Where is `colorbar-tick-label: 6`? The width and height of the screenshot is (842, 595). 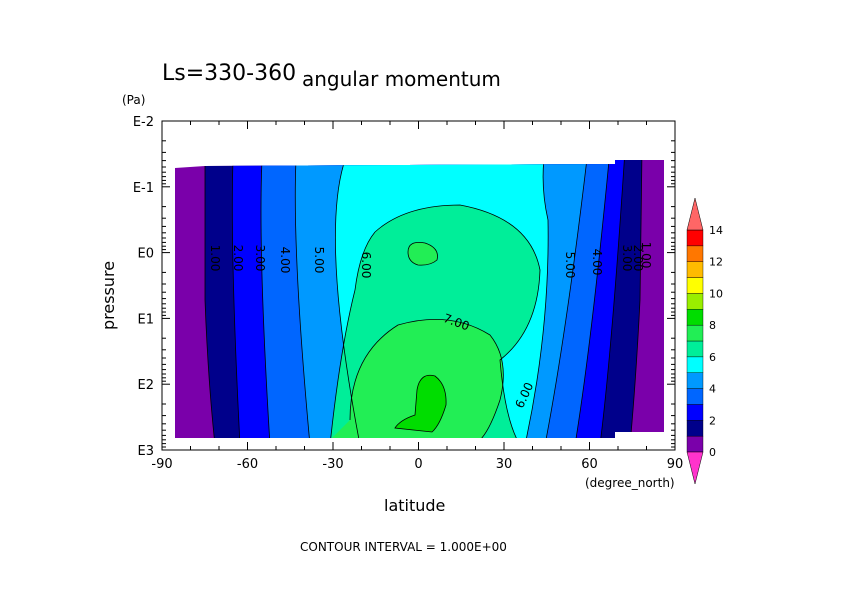 colorbar-tick-label: 6 is located at coordinates (712, 357).